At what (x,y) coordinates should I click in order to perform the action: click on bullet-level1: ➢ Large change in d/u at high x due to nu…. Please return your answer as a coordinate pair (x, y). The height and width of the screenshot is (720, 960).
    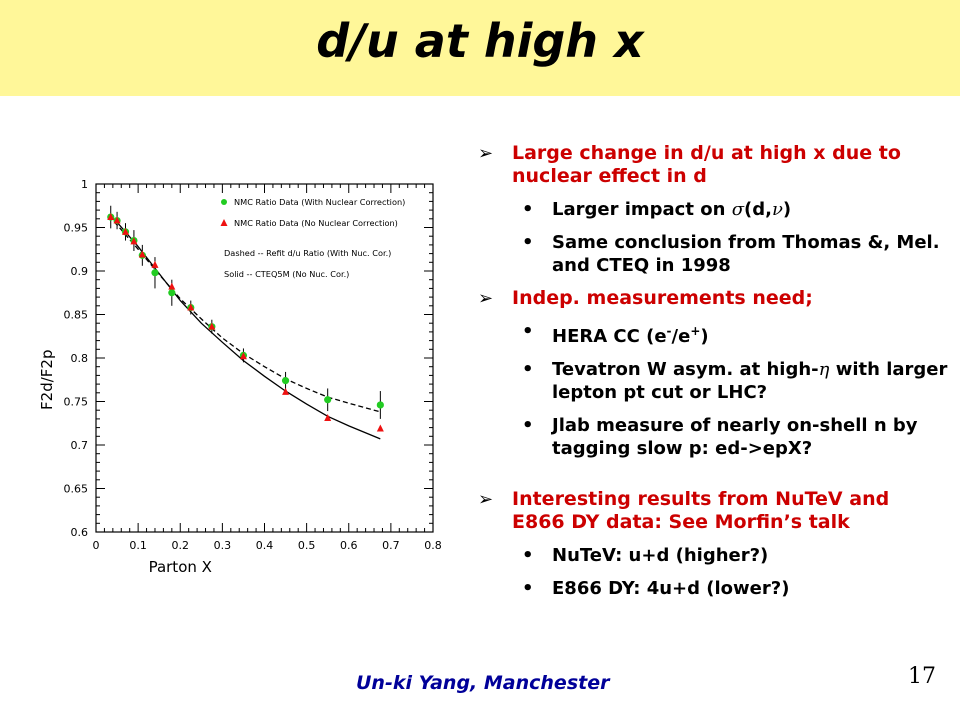
    Looking at the image, I should click on (713, 165).